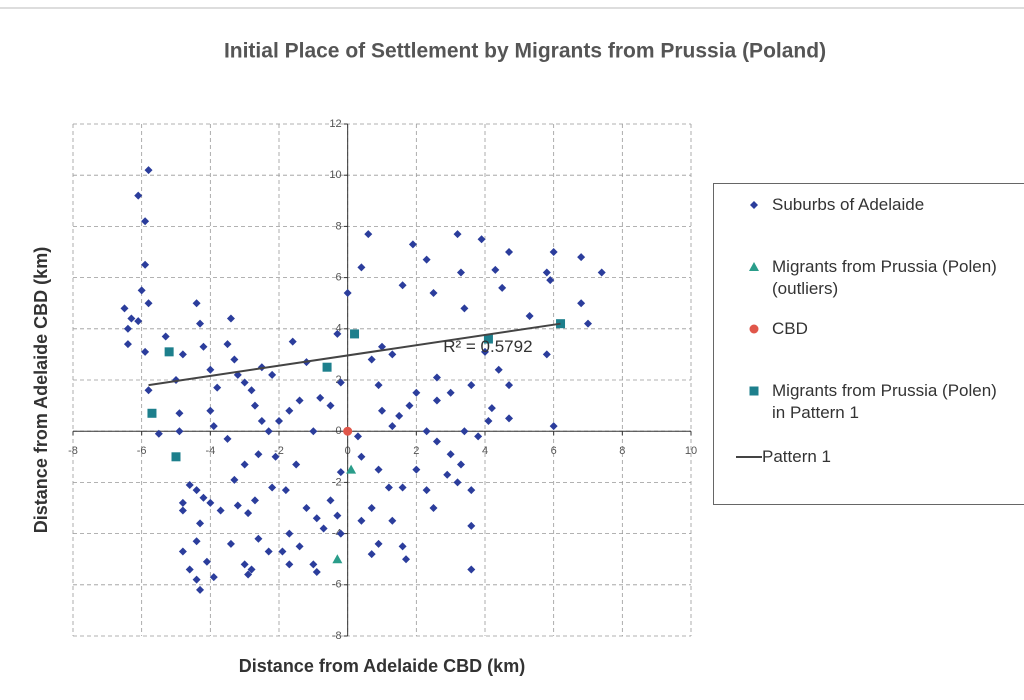 The image size is (1024, 700). Describe the element at coordinates (416, 451) in the screenshot. I see `x-tick-label: 2` at that location.